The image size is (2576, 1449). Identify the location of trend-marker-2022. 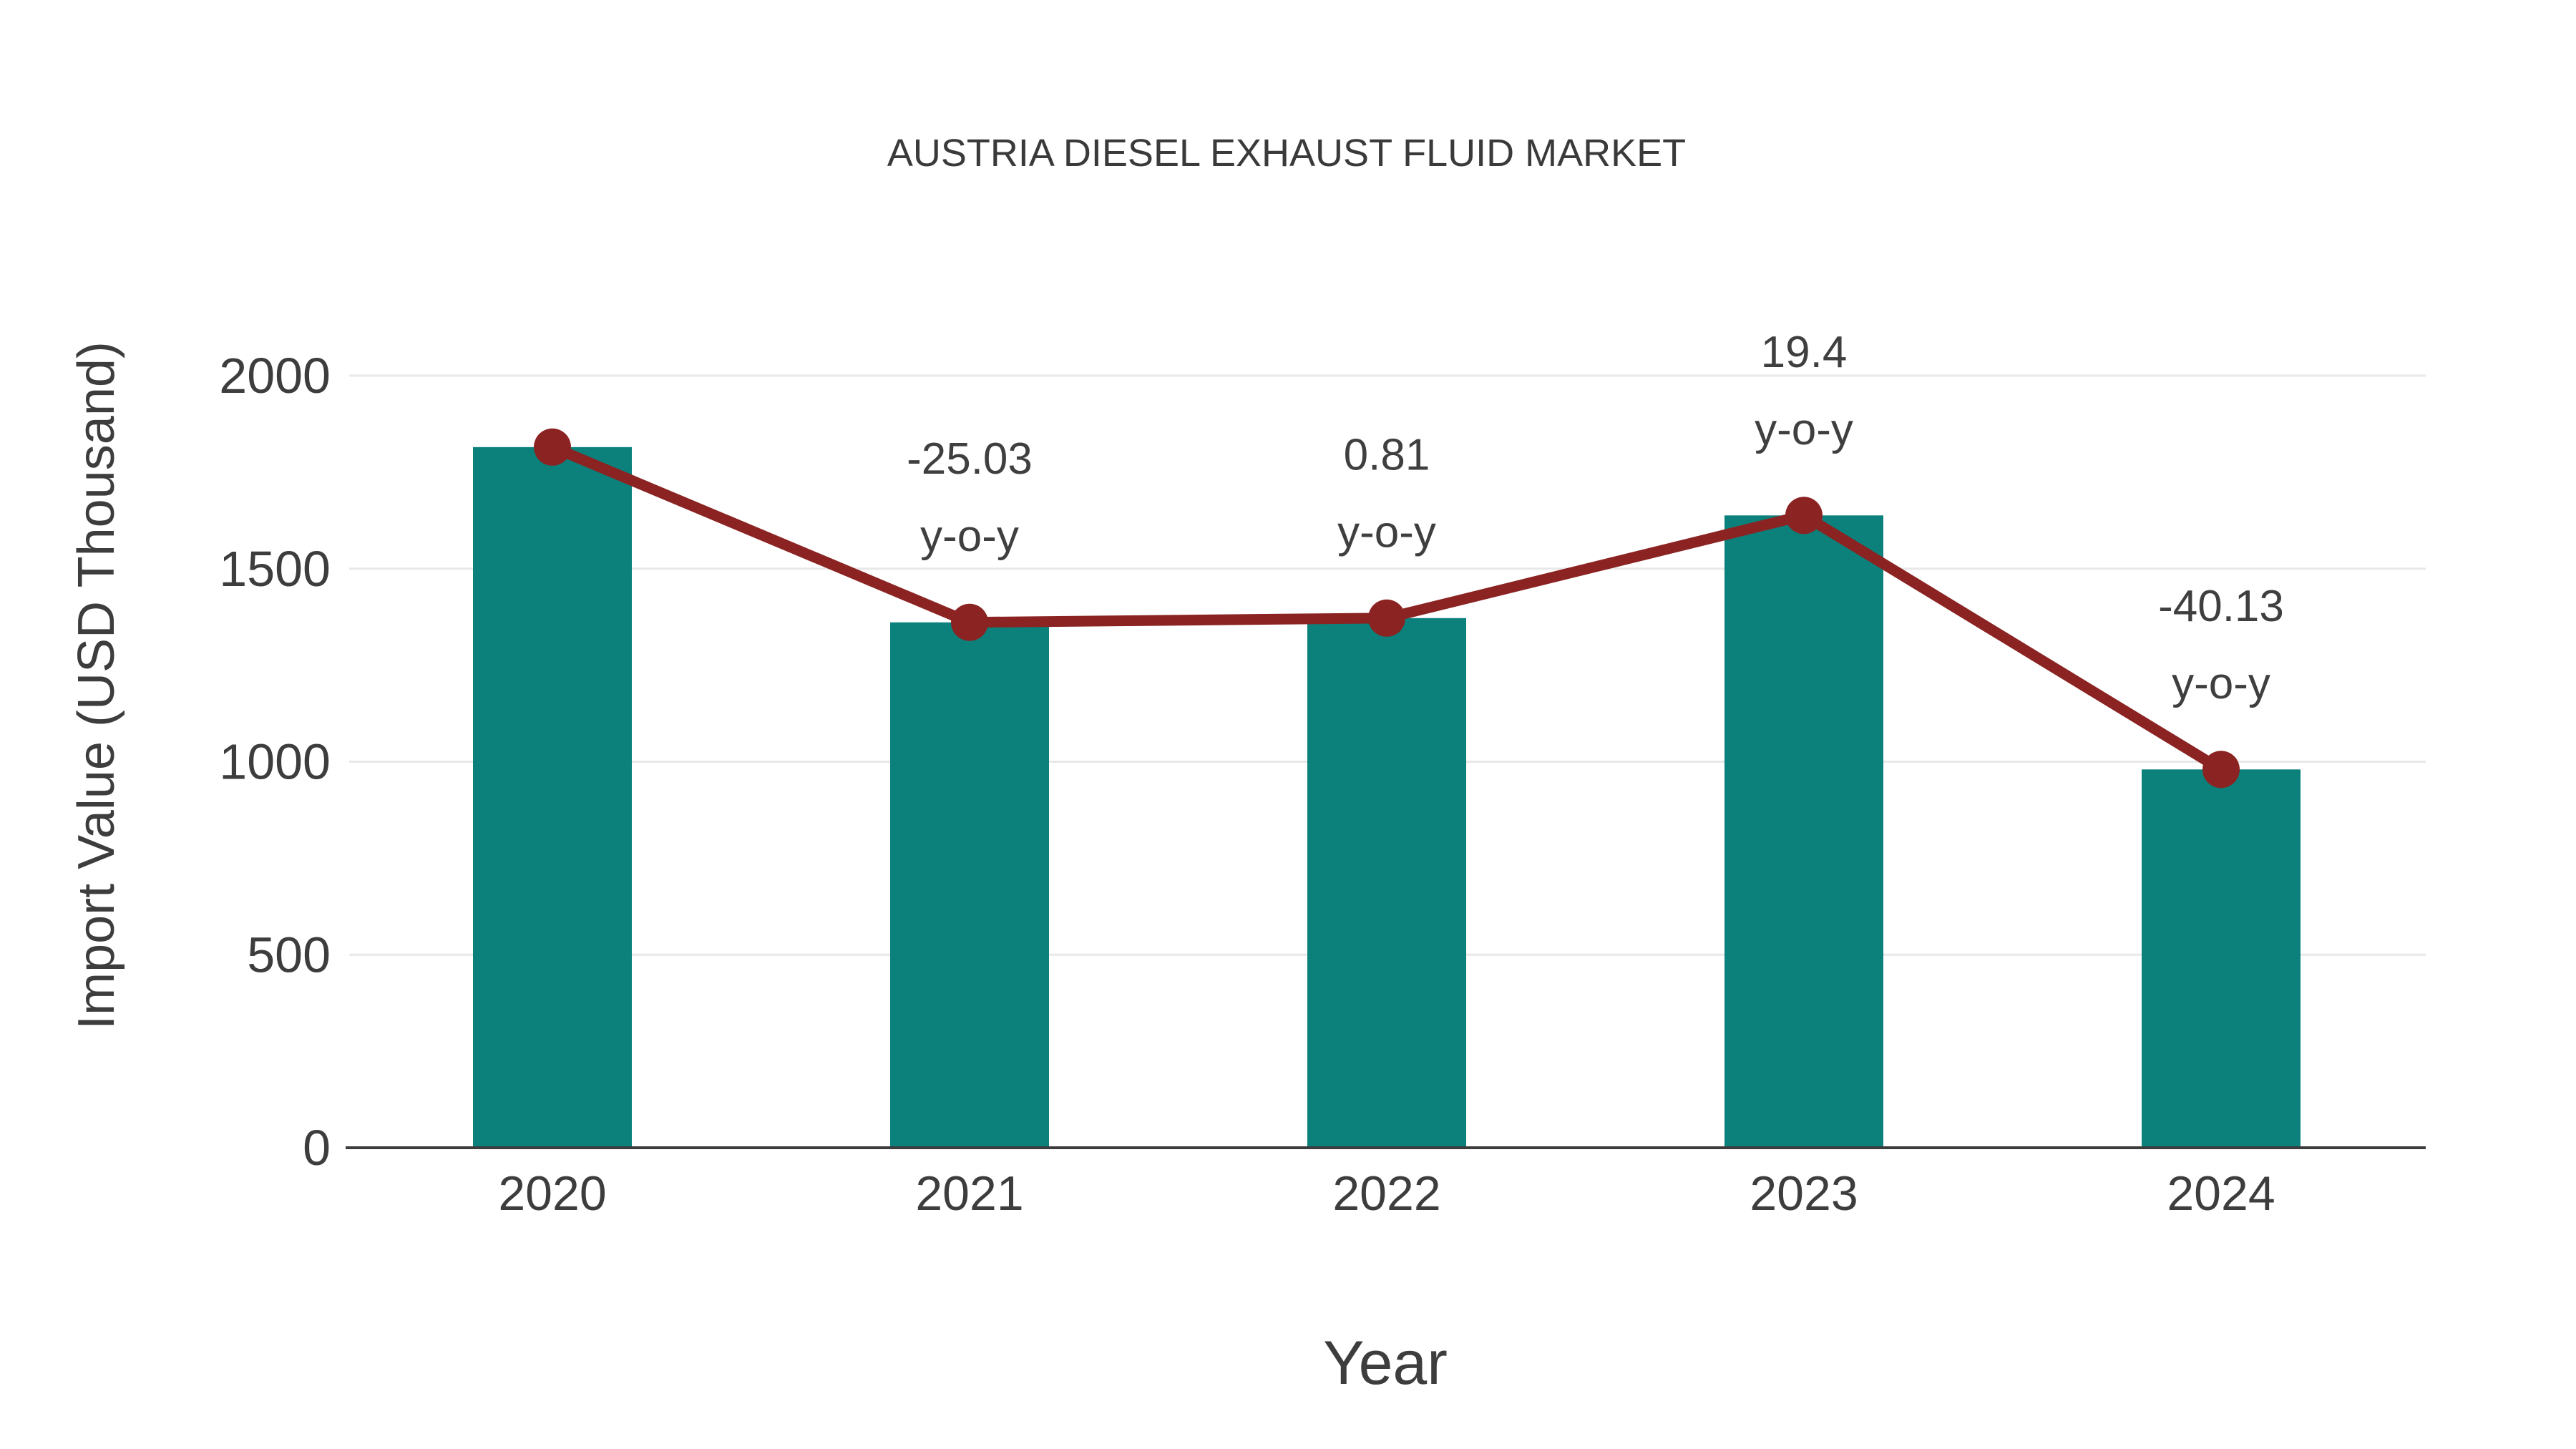
(1386, 618).